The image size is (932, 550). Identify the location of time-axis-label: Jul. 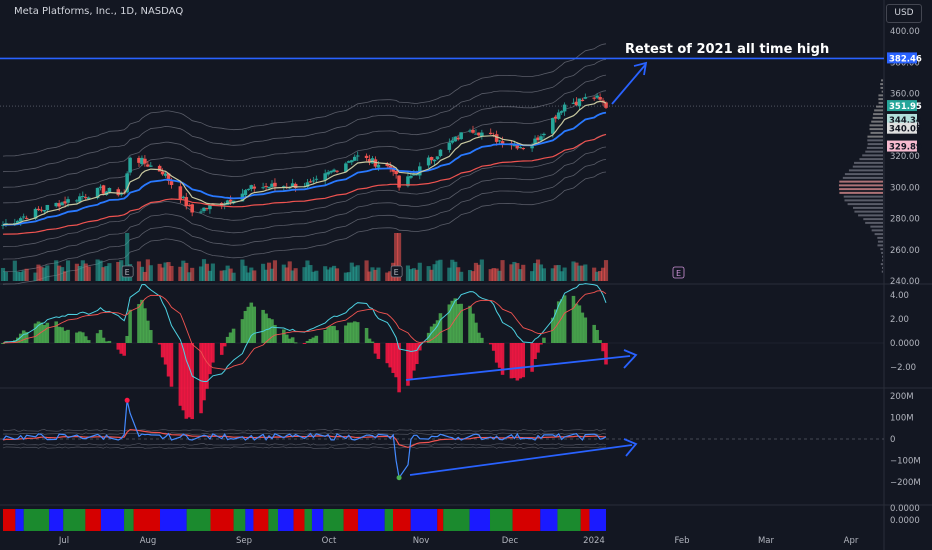
(63, 541).